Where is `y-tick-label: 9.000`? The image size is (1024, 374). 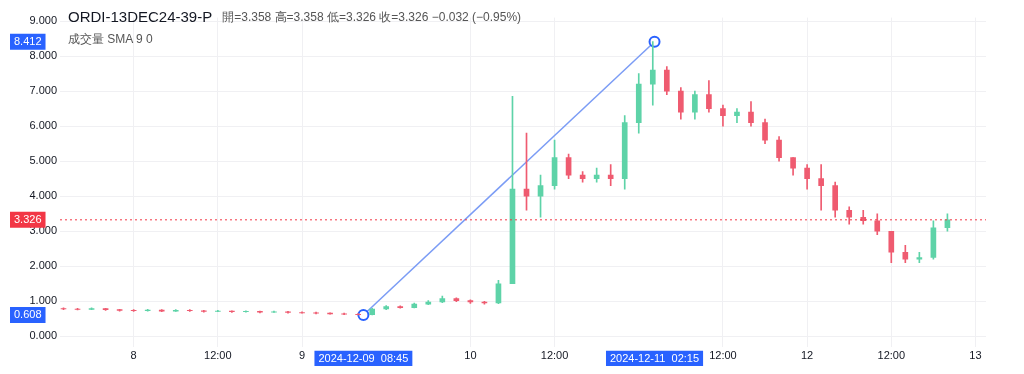
y-tick-label: 9.000 is located at coordinates (43, 20).